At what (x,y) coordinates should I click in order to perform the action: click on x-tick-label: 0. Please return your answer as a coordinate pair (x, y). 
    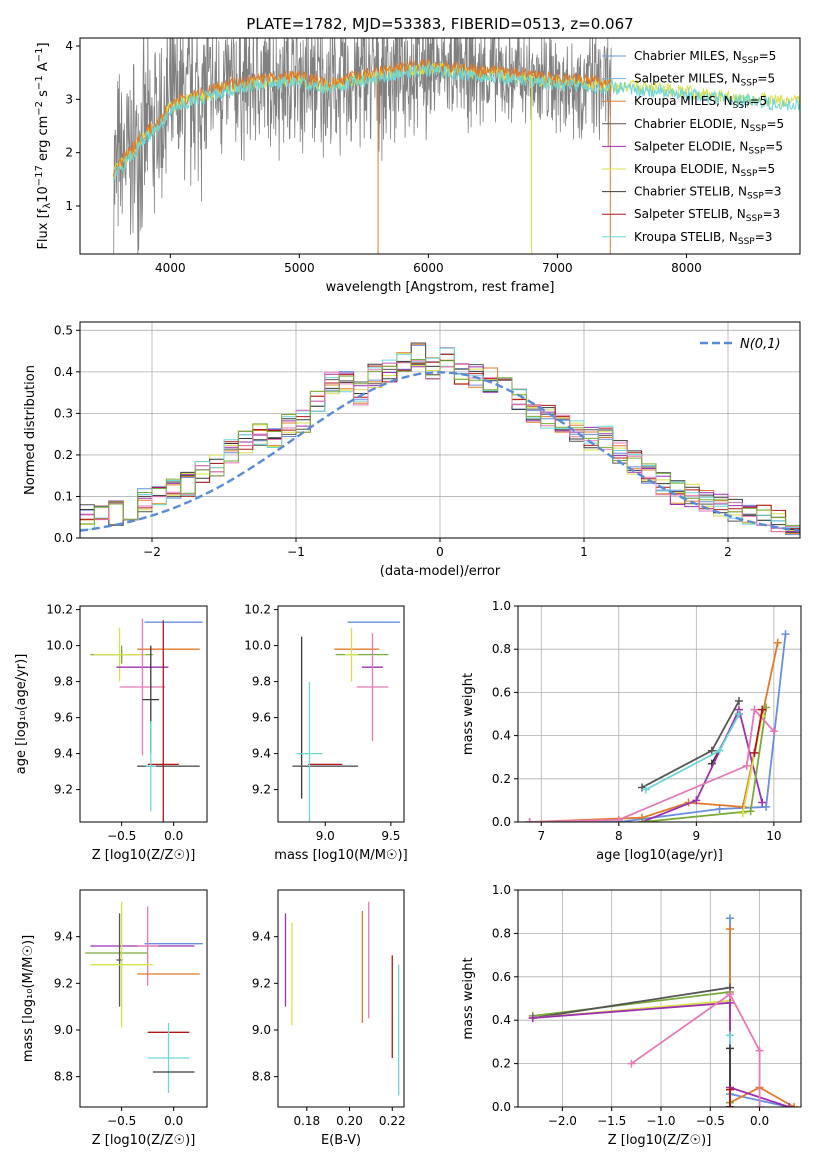
    Looking at the image, I should click on (440, 552).